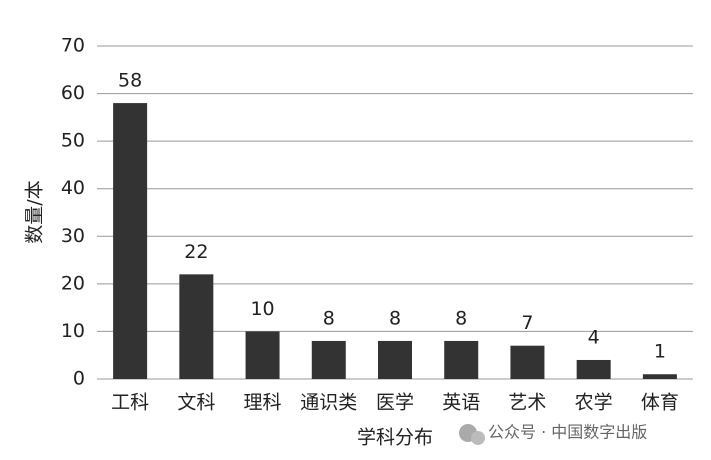  Describe the element at coordinates (395, 403) in the screenshot. I see `x-tick-label: 医学` at that location.